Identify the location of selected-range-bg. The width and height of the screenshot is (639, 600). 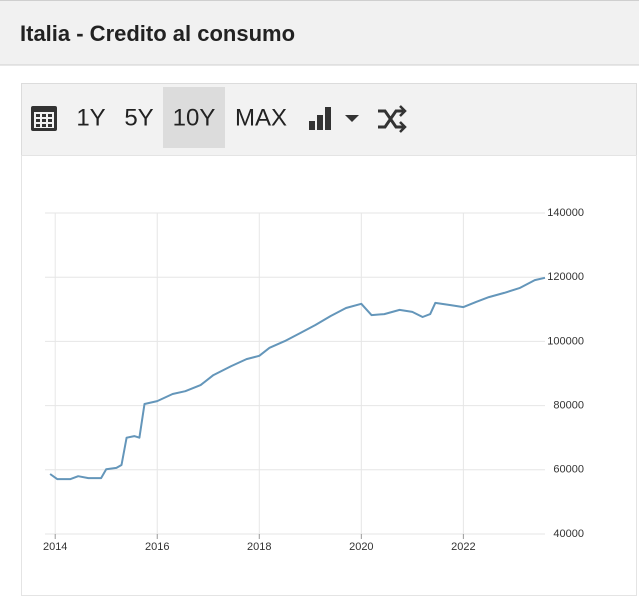
(194, 117).